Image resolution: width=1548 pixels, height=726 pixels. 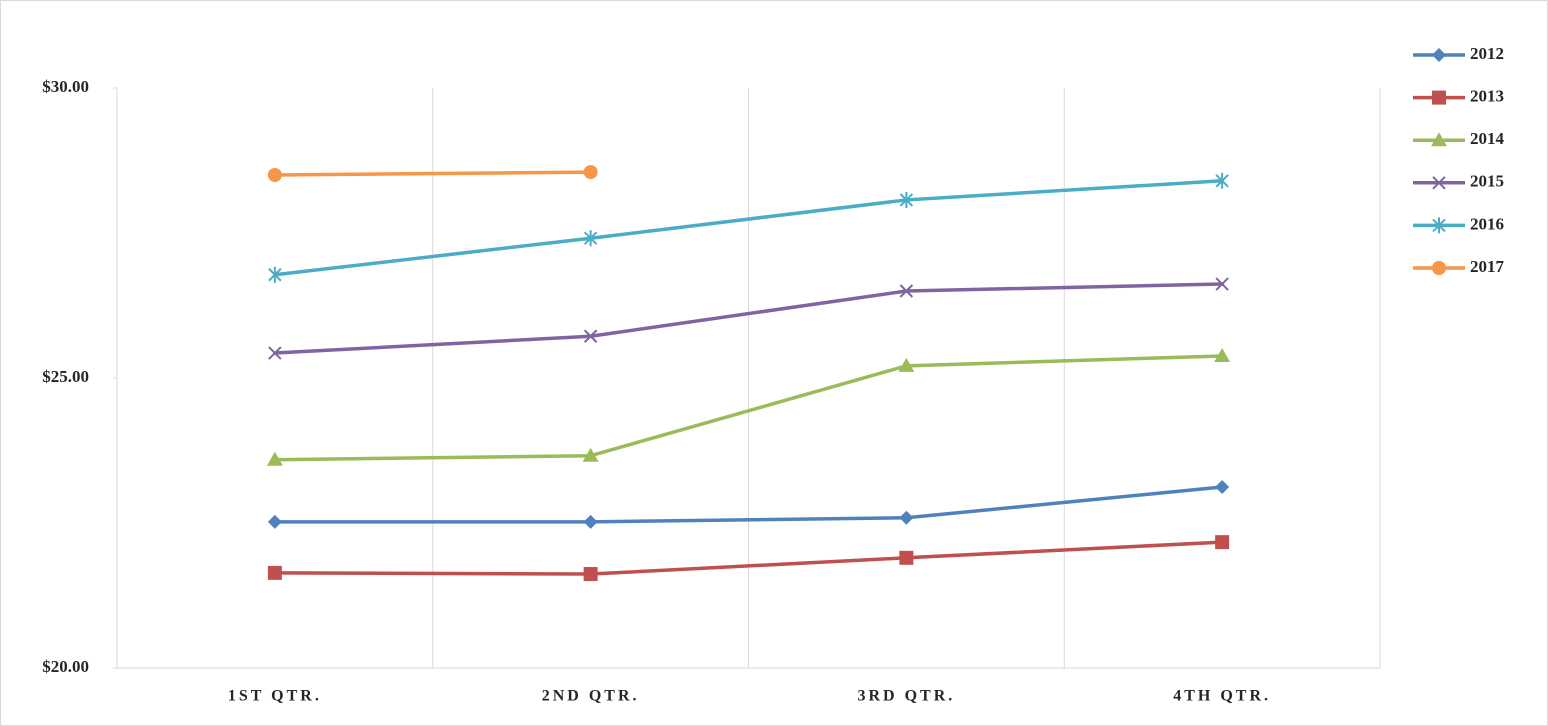 What do you see at coordinates (275, 696) in the screenshot?
I see `x-tick-label: 1ST QTR.` at bounding box center [275, 696].